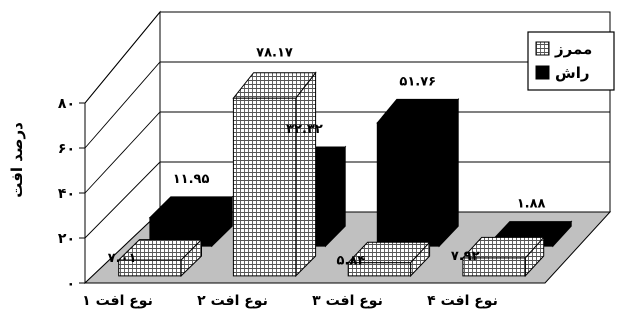  What do you see at coordinates (465, 256) in the screenshot?
I see `value-label-series-1-cat-4: ۷.۹۲` at bounding box center [465, 256].